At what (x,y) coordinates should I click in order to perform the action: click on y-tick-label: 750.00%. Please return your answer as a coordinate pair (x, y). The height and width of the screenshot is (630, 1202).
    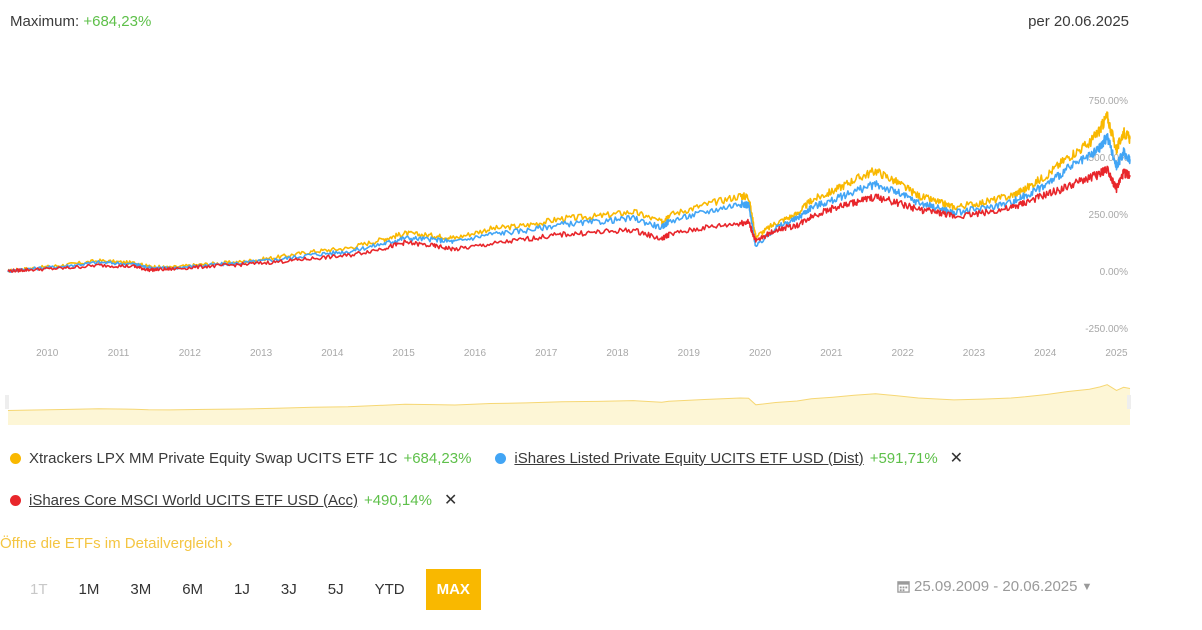
    Looking at the image, I should click on (1109, 101).